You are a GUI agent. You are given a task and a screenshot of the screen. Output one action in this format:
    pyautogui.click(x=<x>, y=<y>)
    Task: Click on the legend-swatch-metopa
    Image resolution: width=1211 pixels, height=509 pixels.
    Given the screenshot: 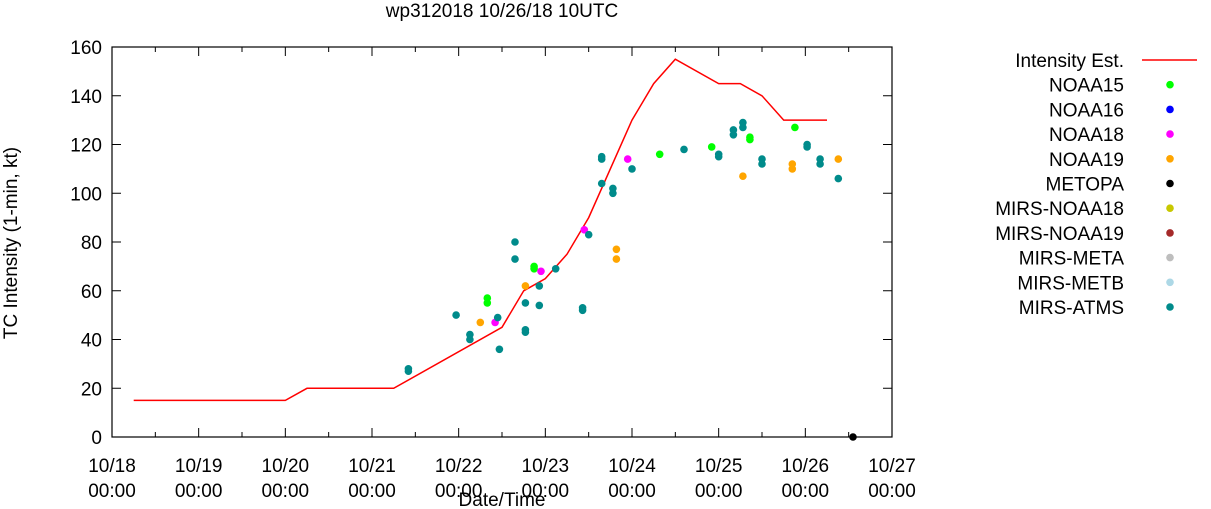 What is the action you would take?
    pyautogui.click(x=1170, y=183)
    